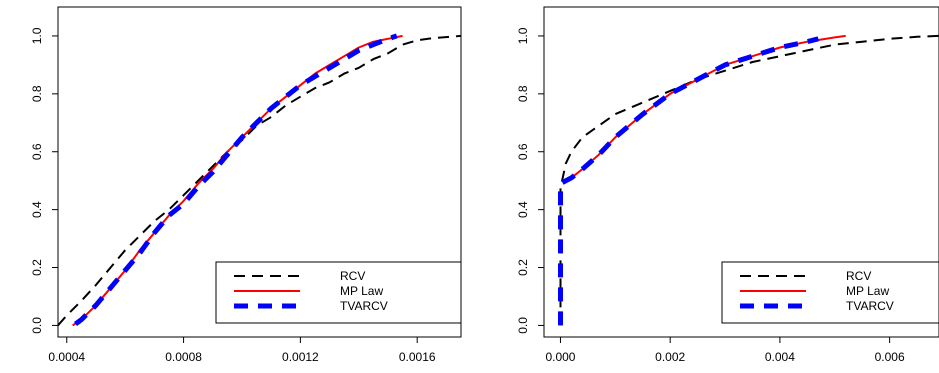 Image resolution: width=939 pixels, height=373 pixels. I want to click on x-tick-label: 0.006, so click(890, 357).